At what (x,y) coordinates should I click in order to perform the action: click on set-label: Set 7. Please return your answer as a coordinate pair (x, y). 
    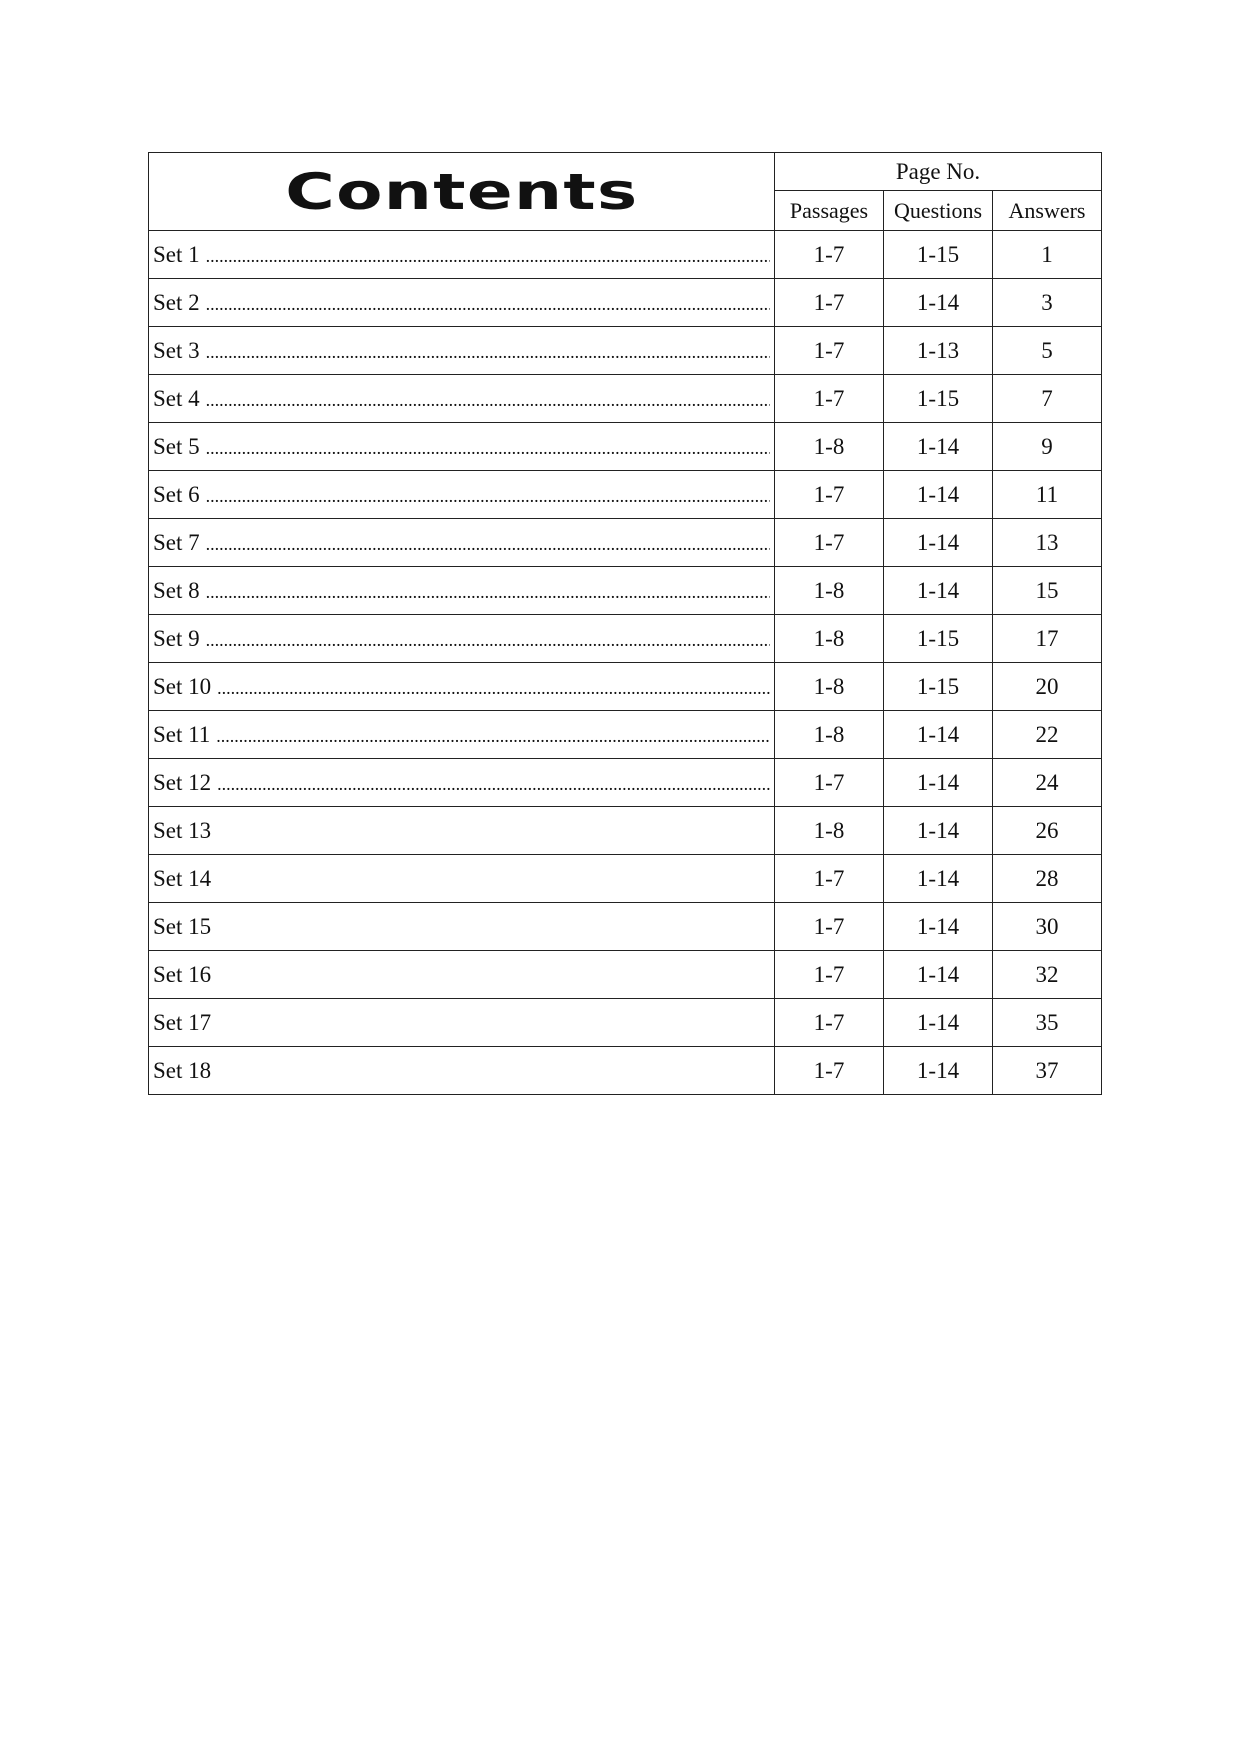
    Looking at the image, I should click on (176, 542).